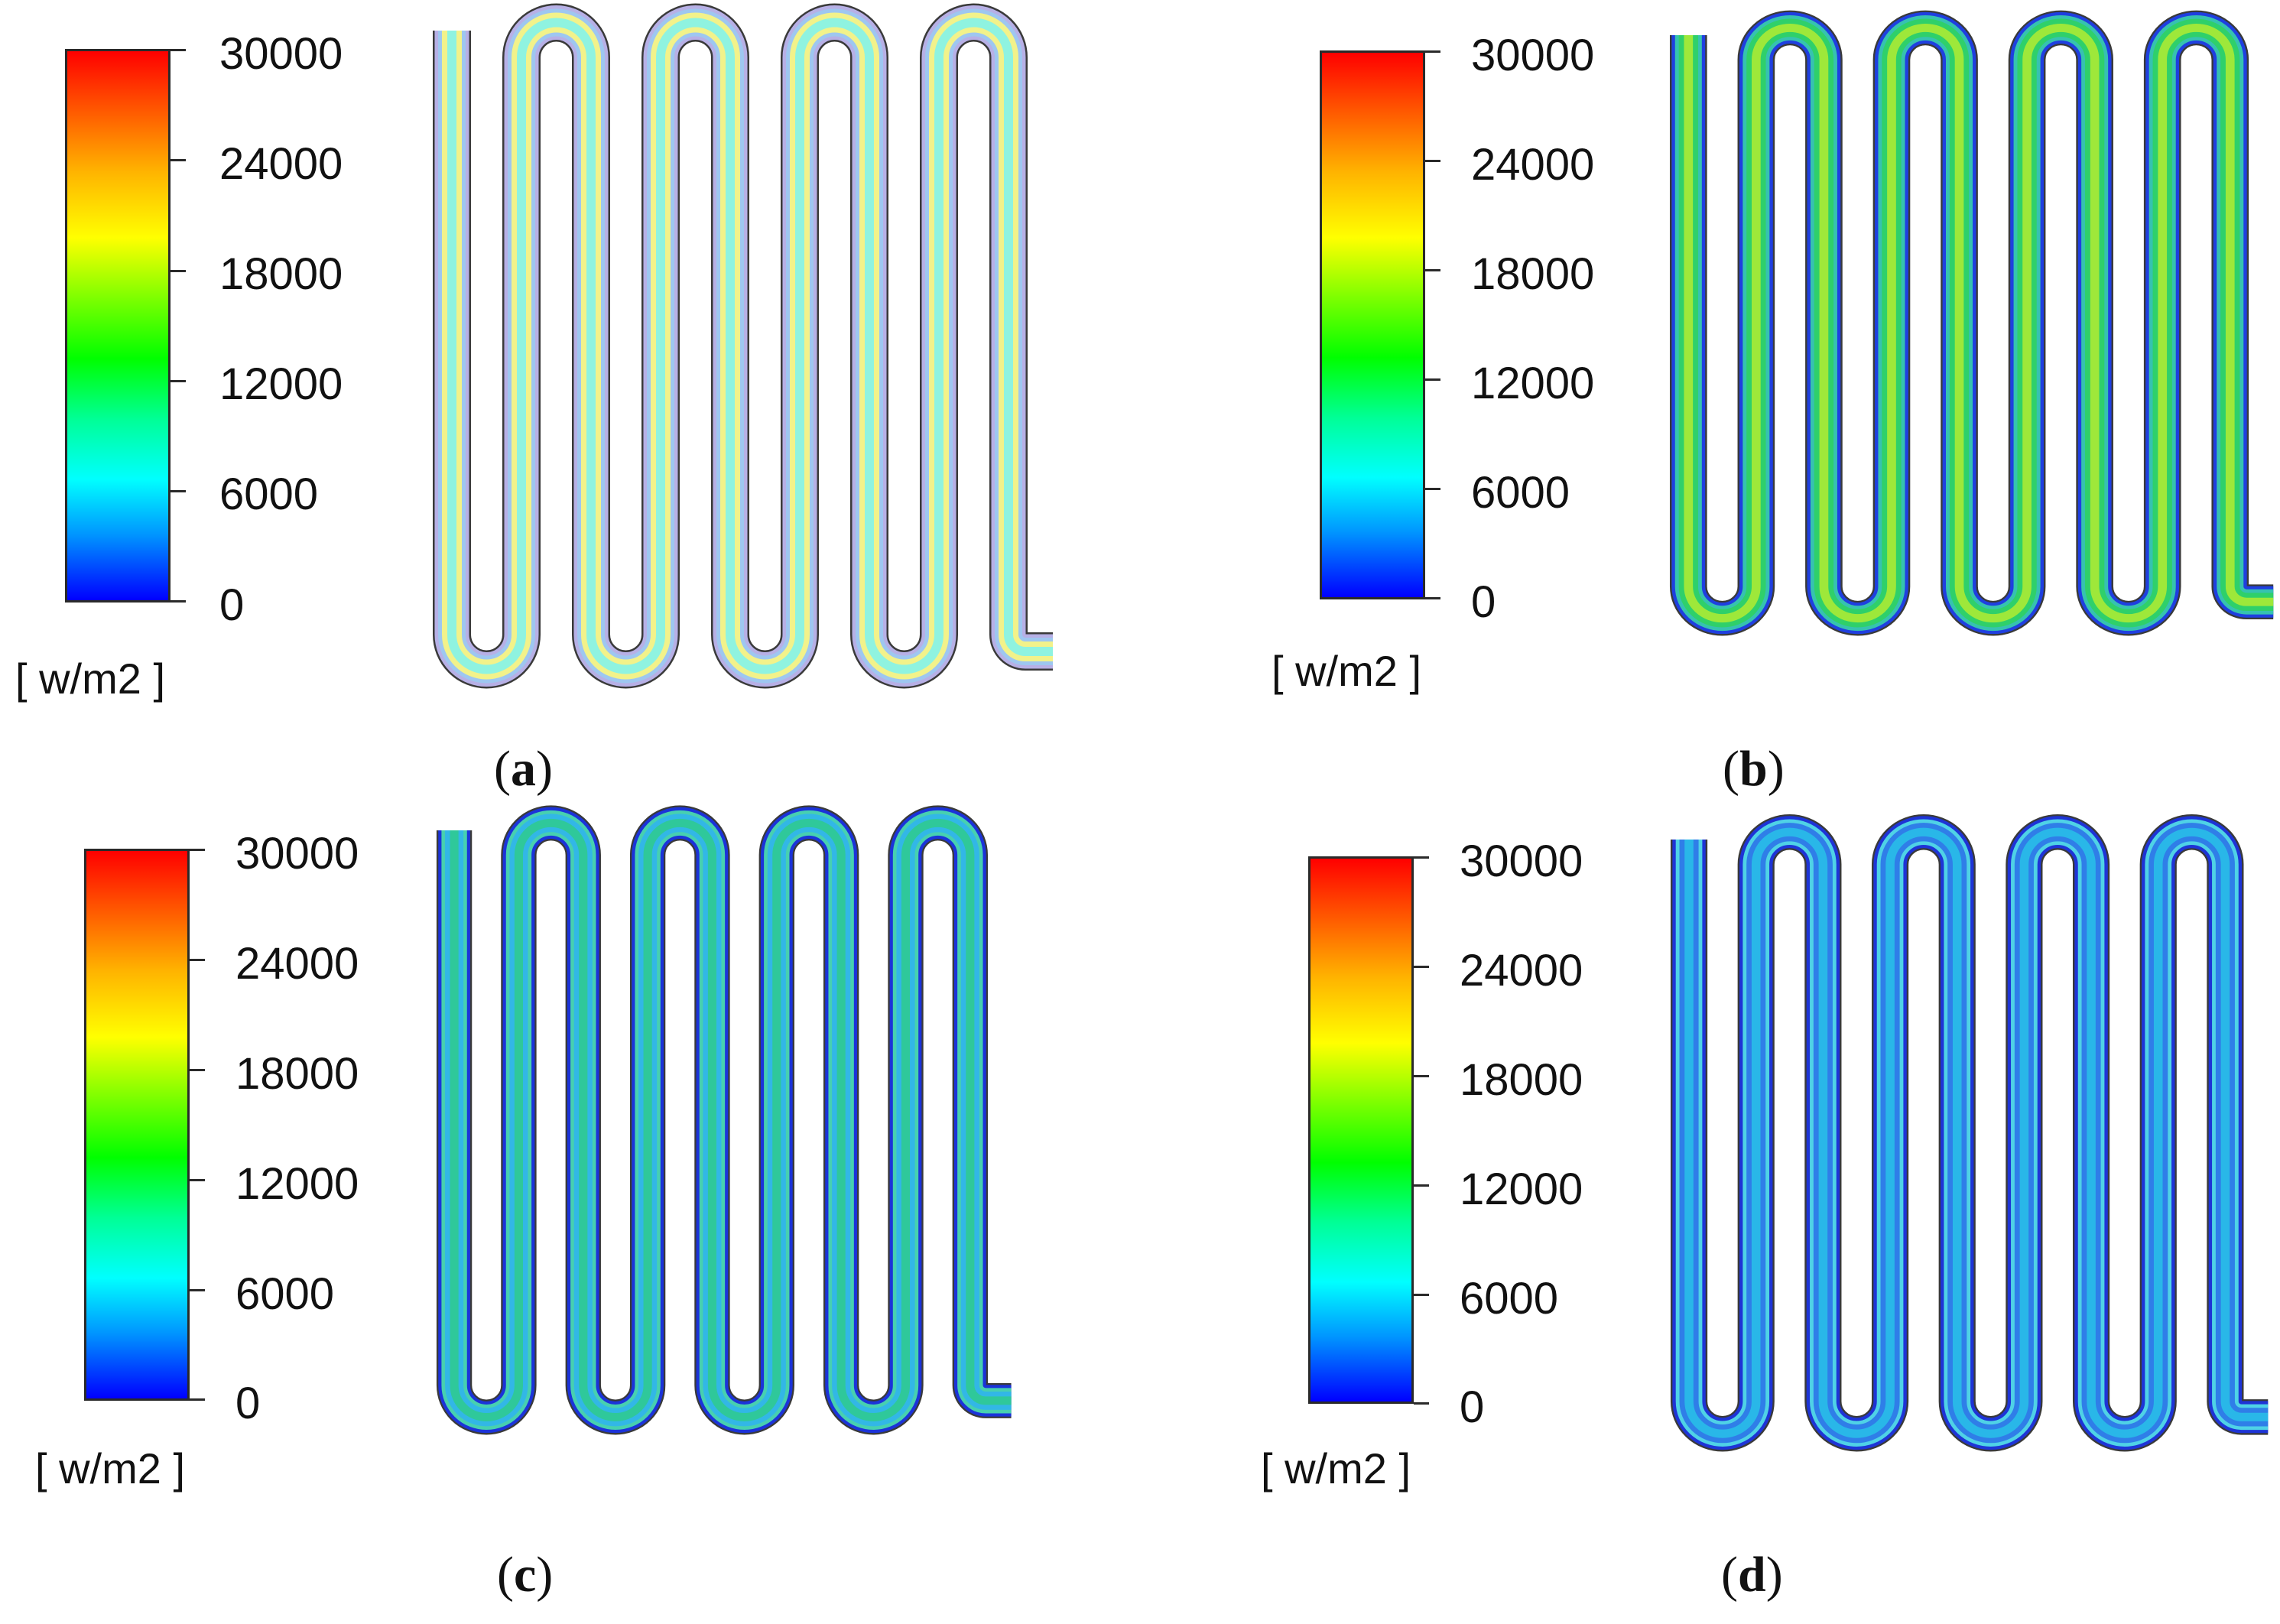 The width and height of the screenshot is (2280, 1624). Describe the element at coordinates (1752, 1575) in the screenshot. I see `caption-d: (d)` at that location.